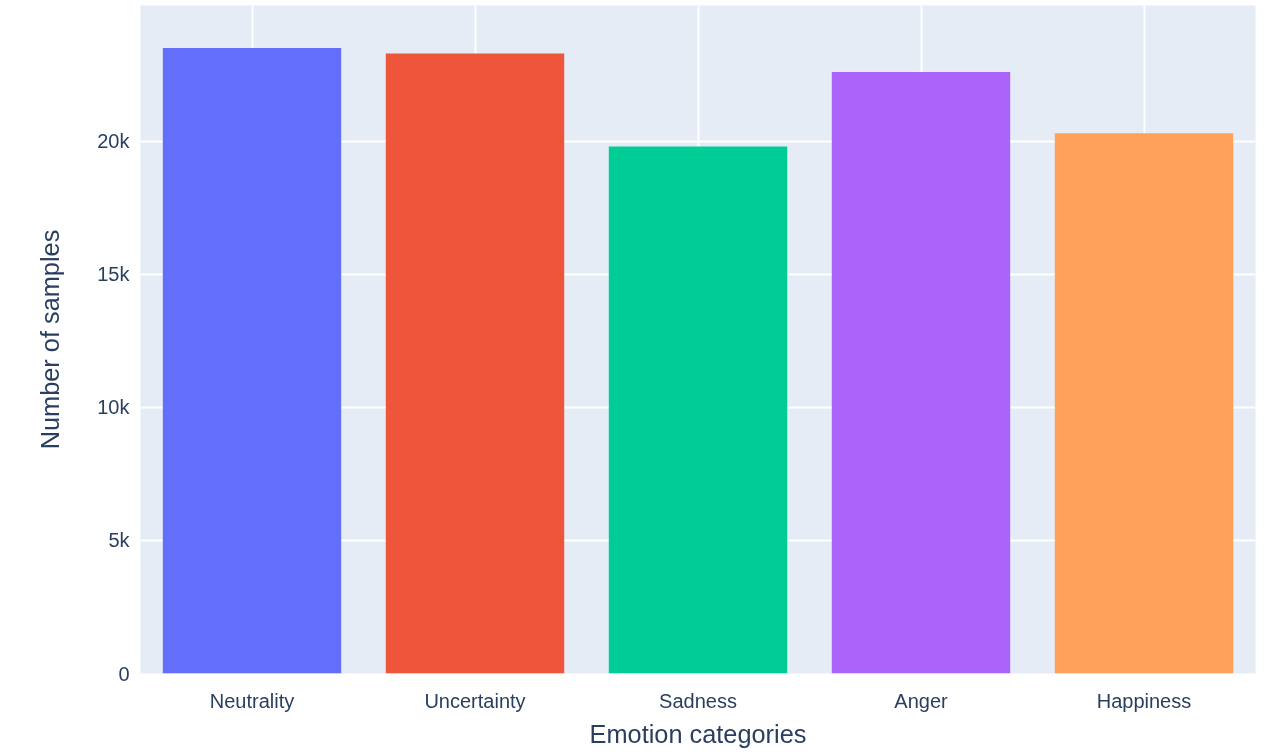 Image resolution: width=1270 pixels, height=754 pixels. Describe the element at coordinates (114, 274) in the screenshot. I see `y-tick-label: 15k` at that location.